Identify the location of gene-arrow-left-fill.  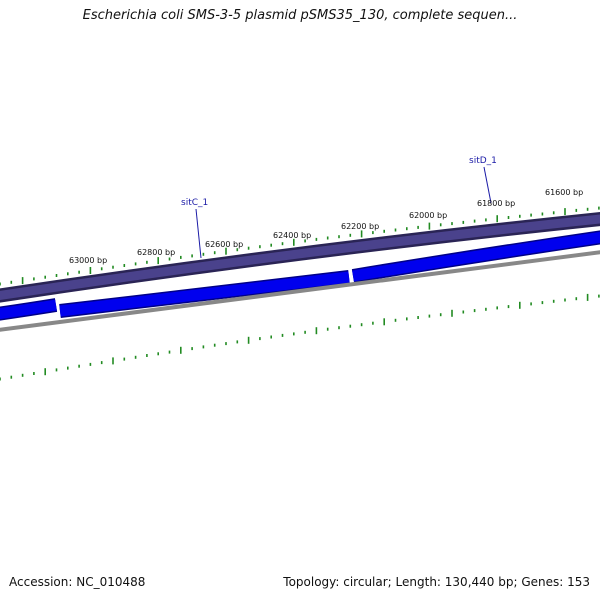
(28, 309).